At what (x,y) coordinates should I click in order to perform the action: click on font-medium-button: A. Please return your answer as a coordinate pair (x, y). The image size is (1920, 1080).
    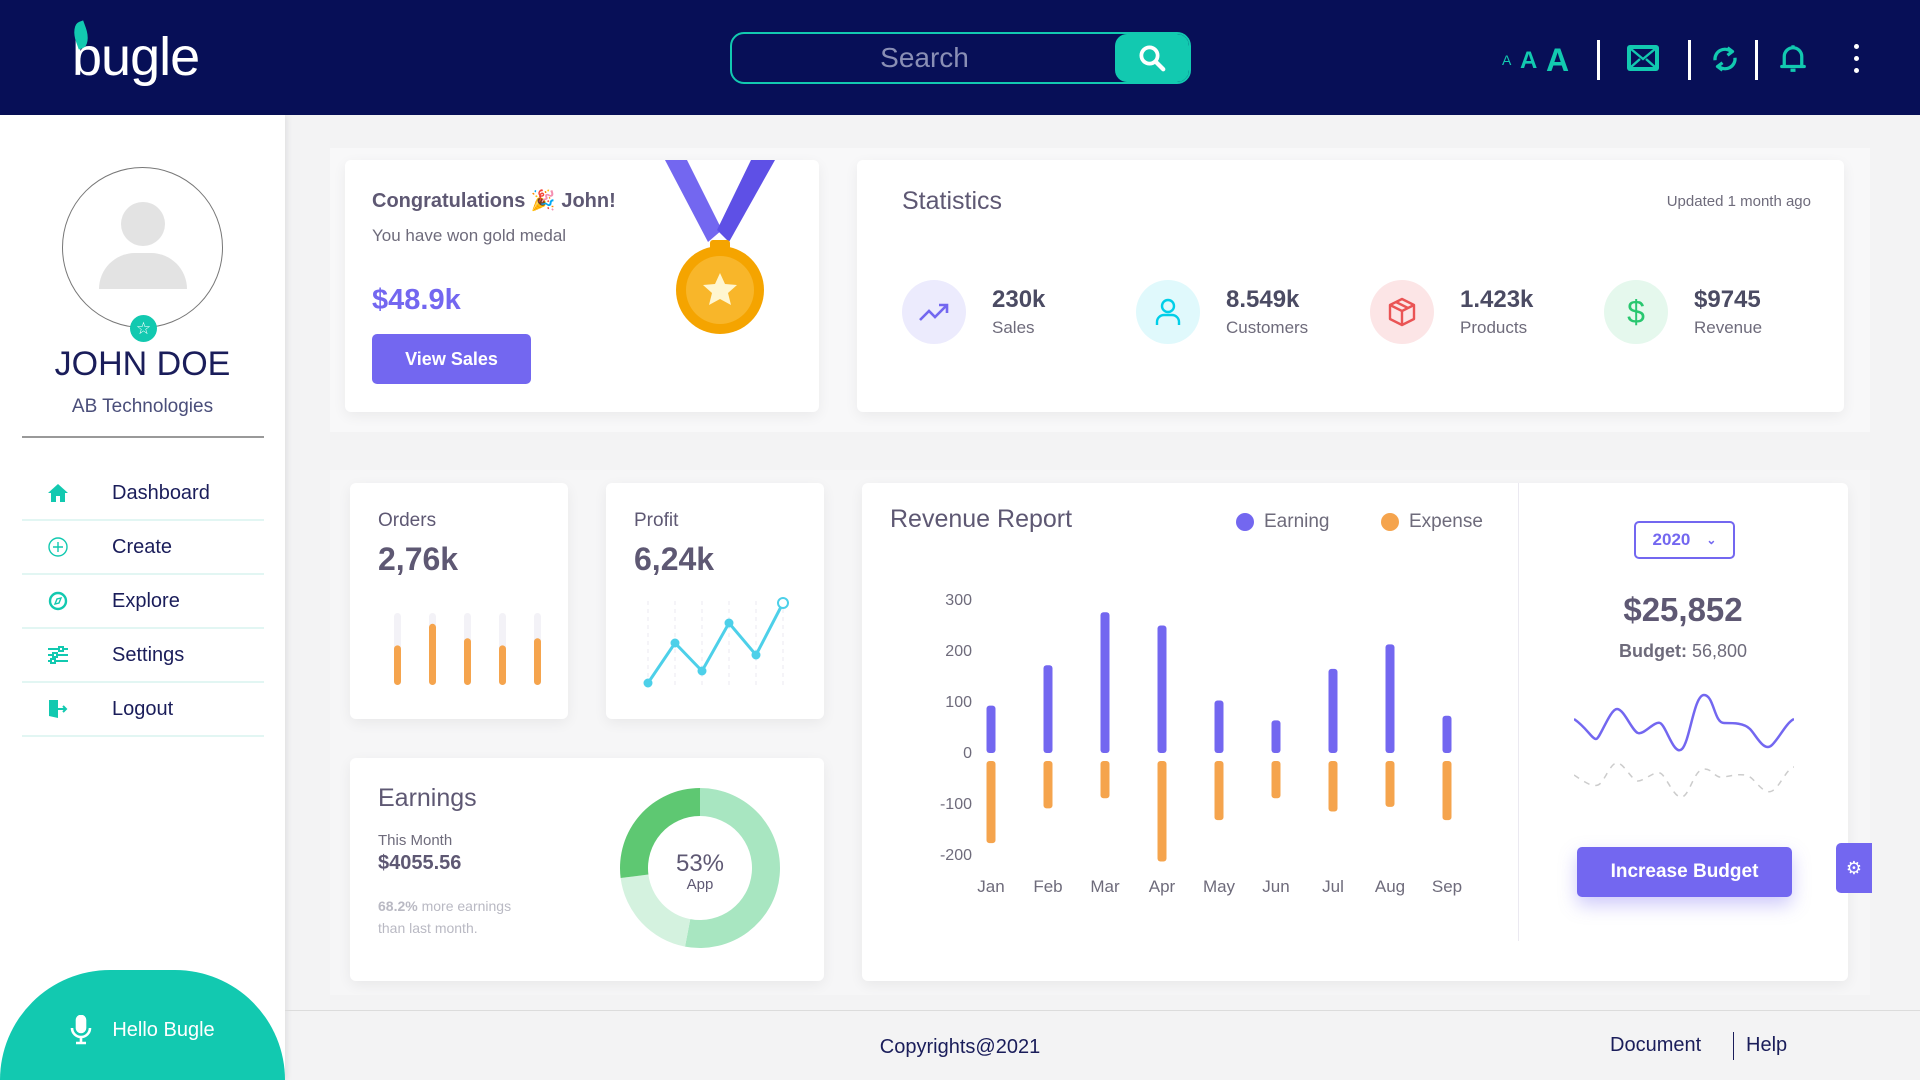
    Looking at the image, I should click on (1529, 60).